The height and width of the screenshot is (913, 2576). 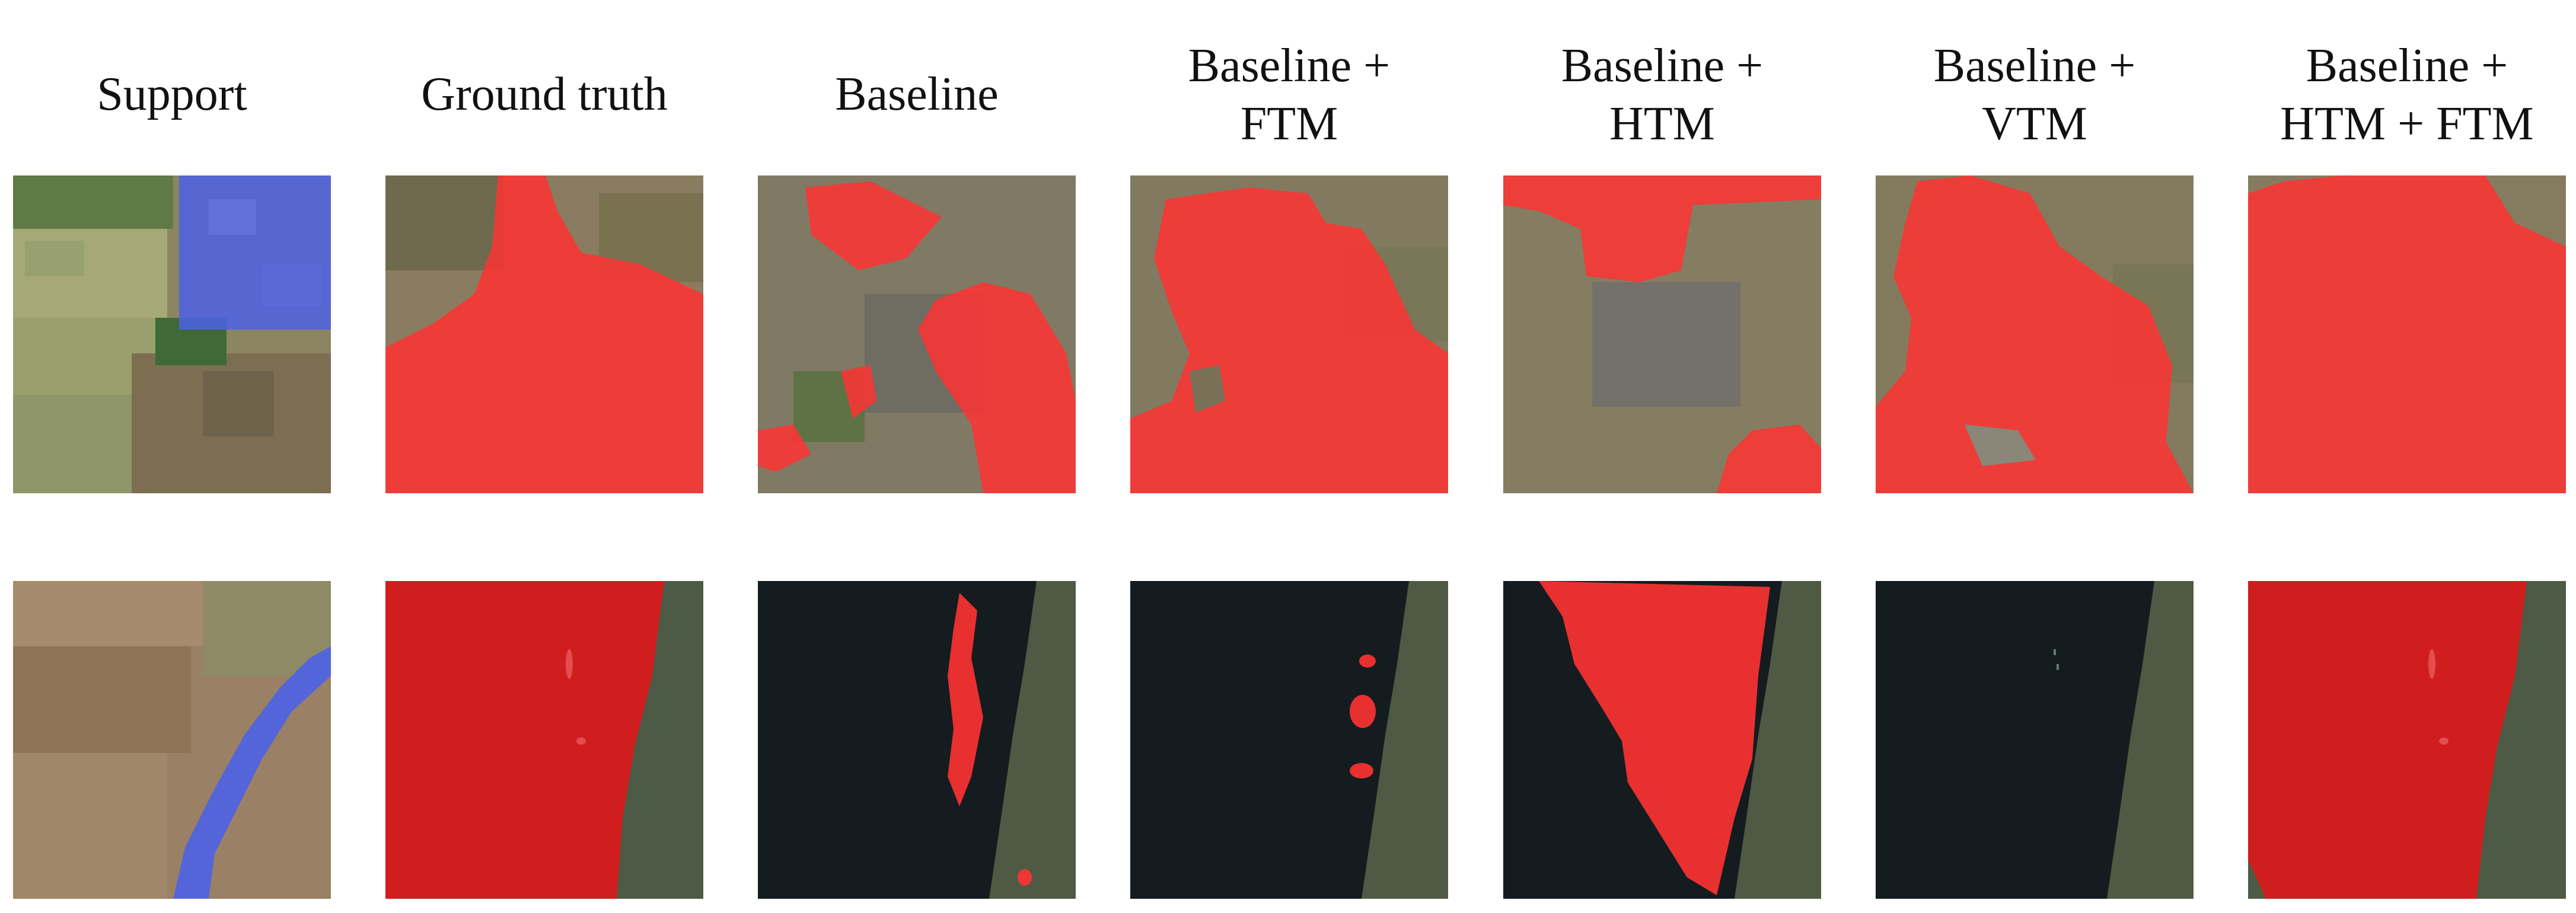 What do you see at coordinates (2035, 334) in the screenshot?
I see `baseline-vtm-image-row1` at bounding box center [2035, 334].